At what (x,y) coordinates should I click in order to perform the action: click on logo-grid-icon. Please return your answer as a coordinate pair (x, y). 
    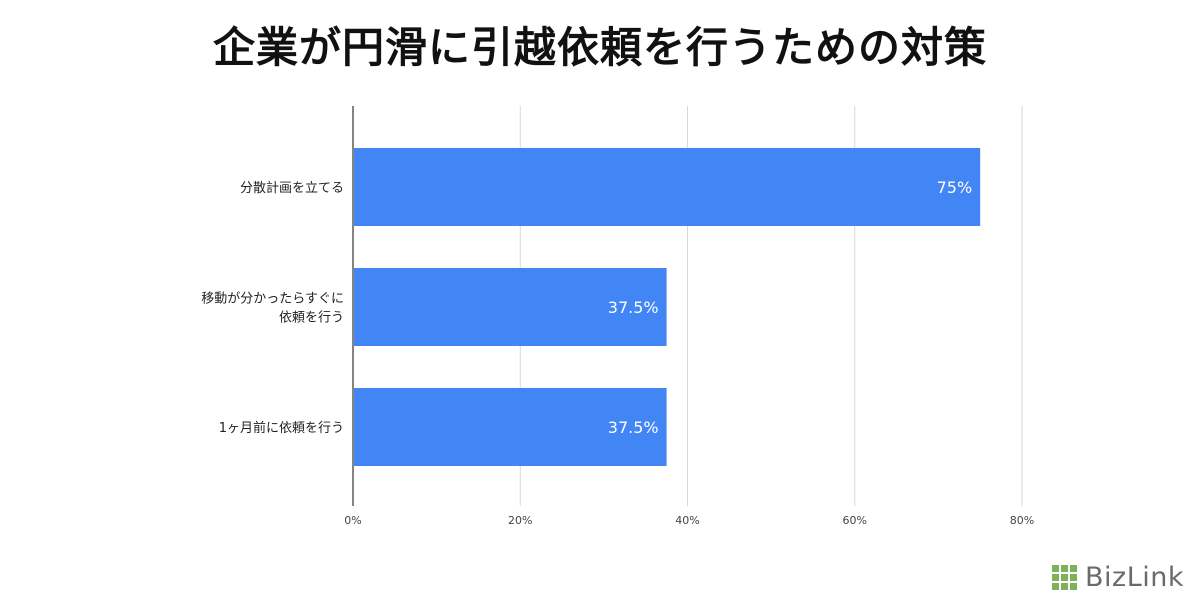
    Looking at the image, I should click on (1064, 577).